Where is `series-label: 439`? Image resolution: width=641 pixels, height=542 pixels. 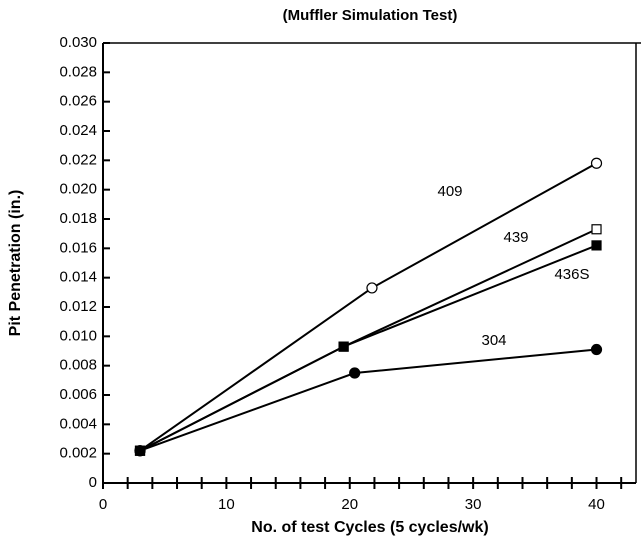
series-label: 439 is located at coordinates (515, 237).